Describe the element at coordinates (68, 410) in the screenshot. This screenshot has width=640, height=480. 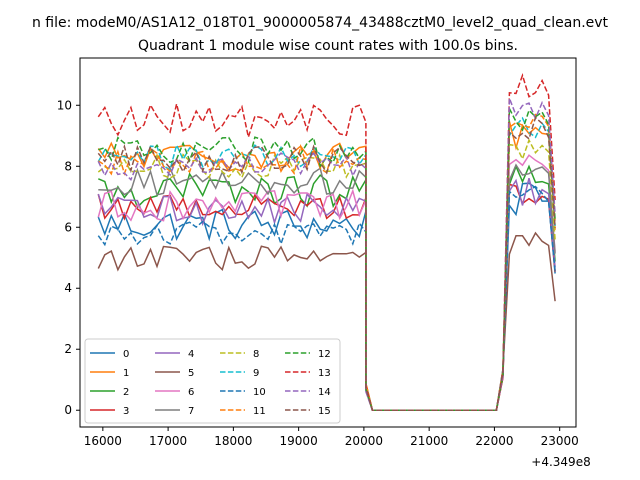
I see `y-tick-label: 0` at that location.